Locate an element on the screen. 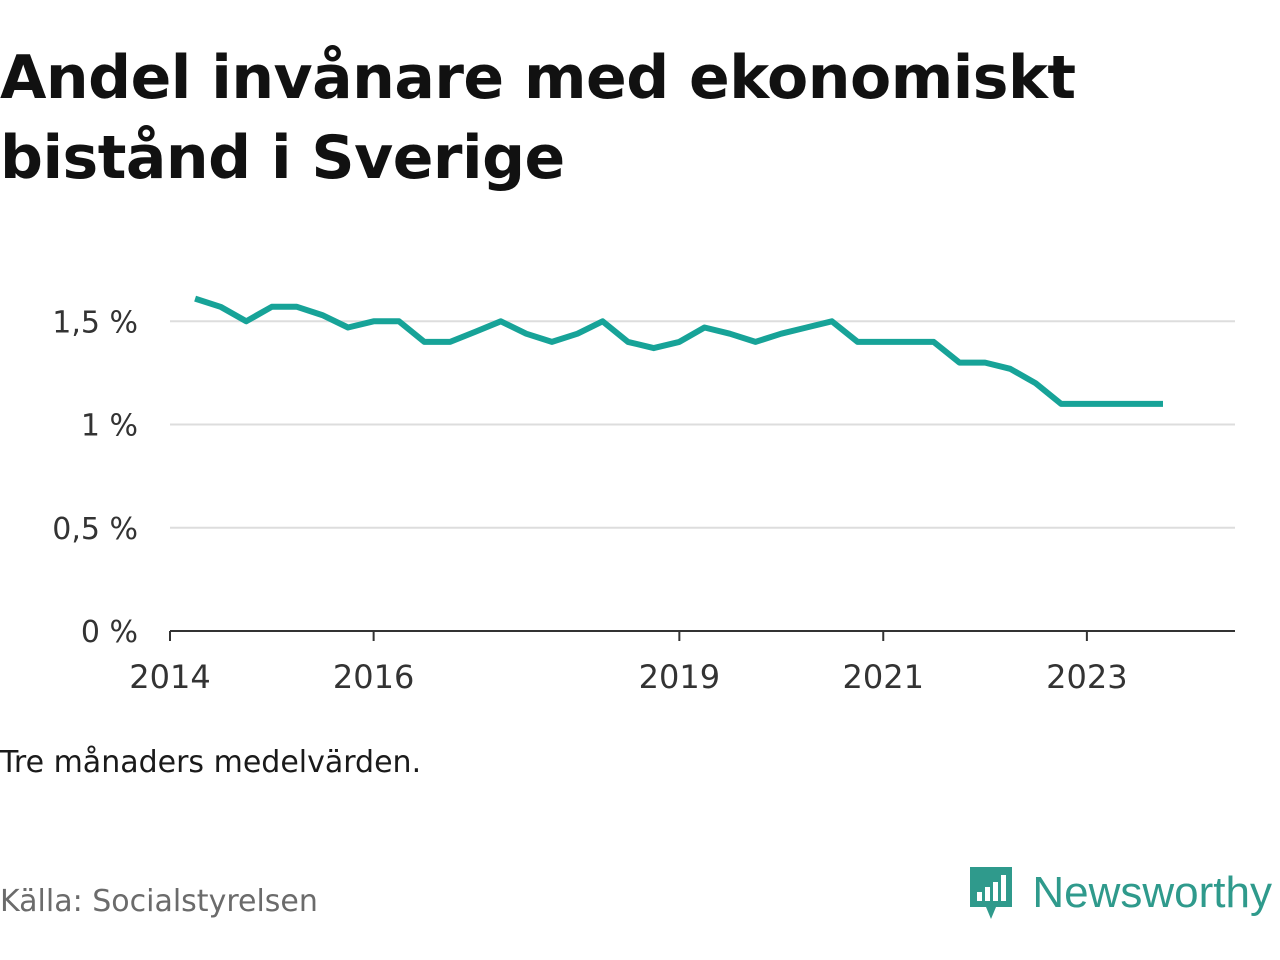 This screenshot has height=960, width=1280. newsworthy-bar-chart-icon is located at coordinates (991, 893).